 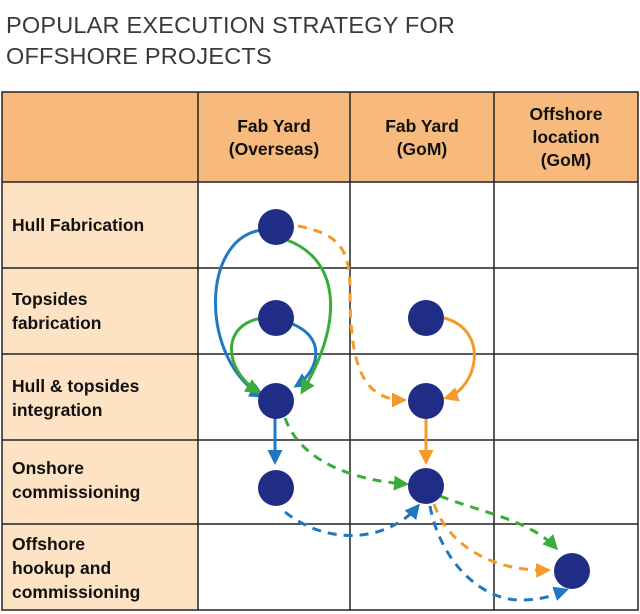 I want to click on row-label-topsides-fabrication: Topsides fabrication, so click(x=57, y=311).